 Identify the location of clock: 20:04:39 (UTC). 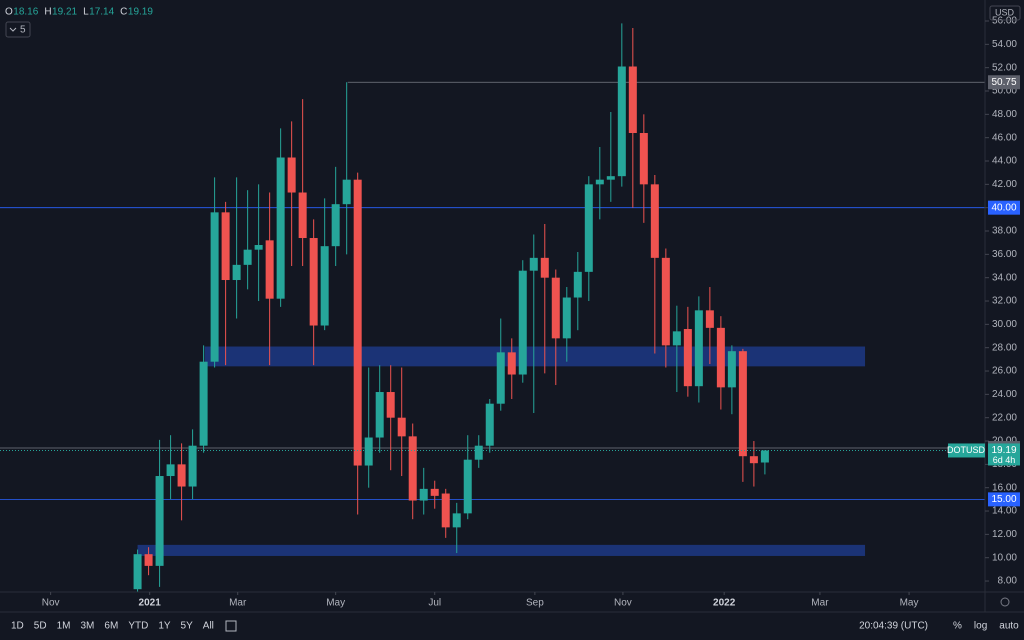
(893, 626).